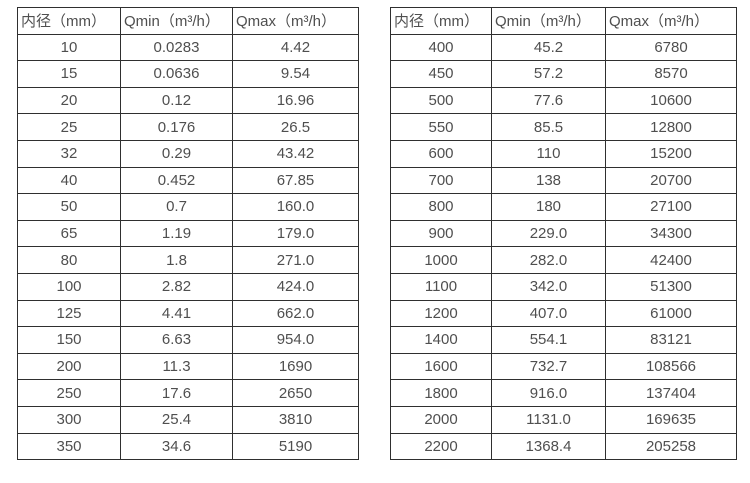  What do you see at coordinates (295, 74) in the screenshot?
I see `table-cell: 9.54` at bounding box center [295, 74].